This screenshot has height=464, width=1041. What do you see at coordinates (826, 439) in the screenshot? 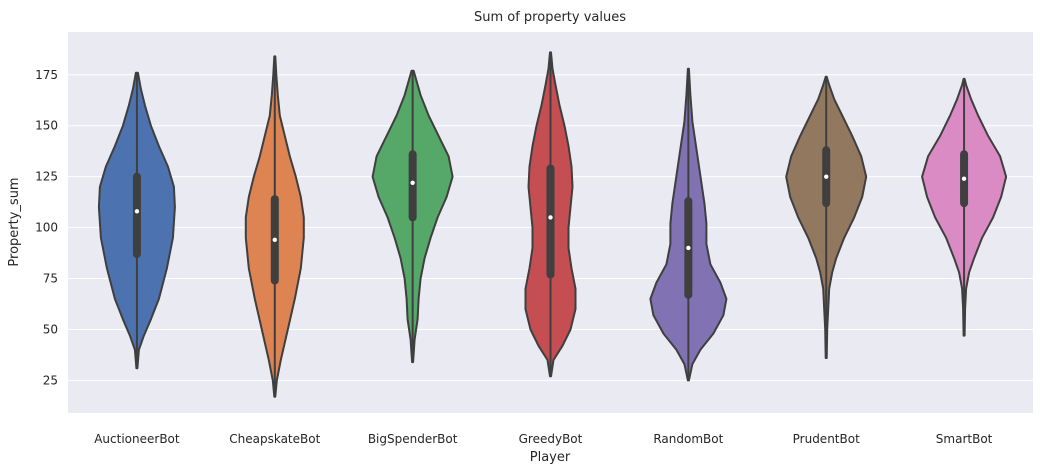
I see `x-tick-label: PrudentBot` at bounding box center [826, 439].